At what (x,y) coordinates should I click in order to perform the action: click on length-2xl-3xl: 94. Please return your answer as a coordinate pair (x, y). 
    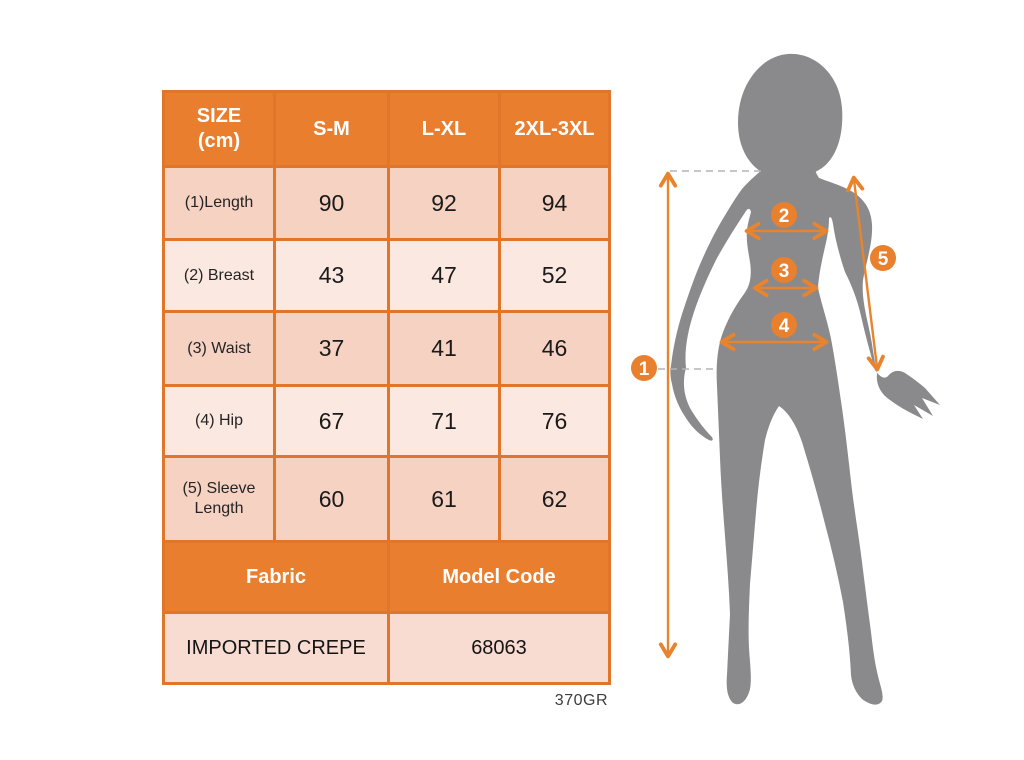
    Looking at the image, I should click on (554, 203).